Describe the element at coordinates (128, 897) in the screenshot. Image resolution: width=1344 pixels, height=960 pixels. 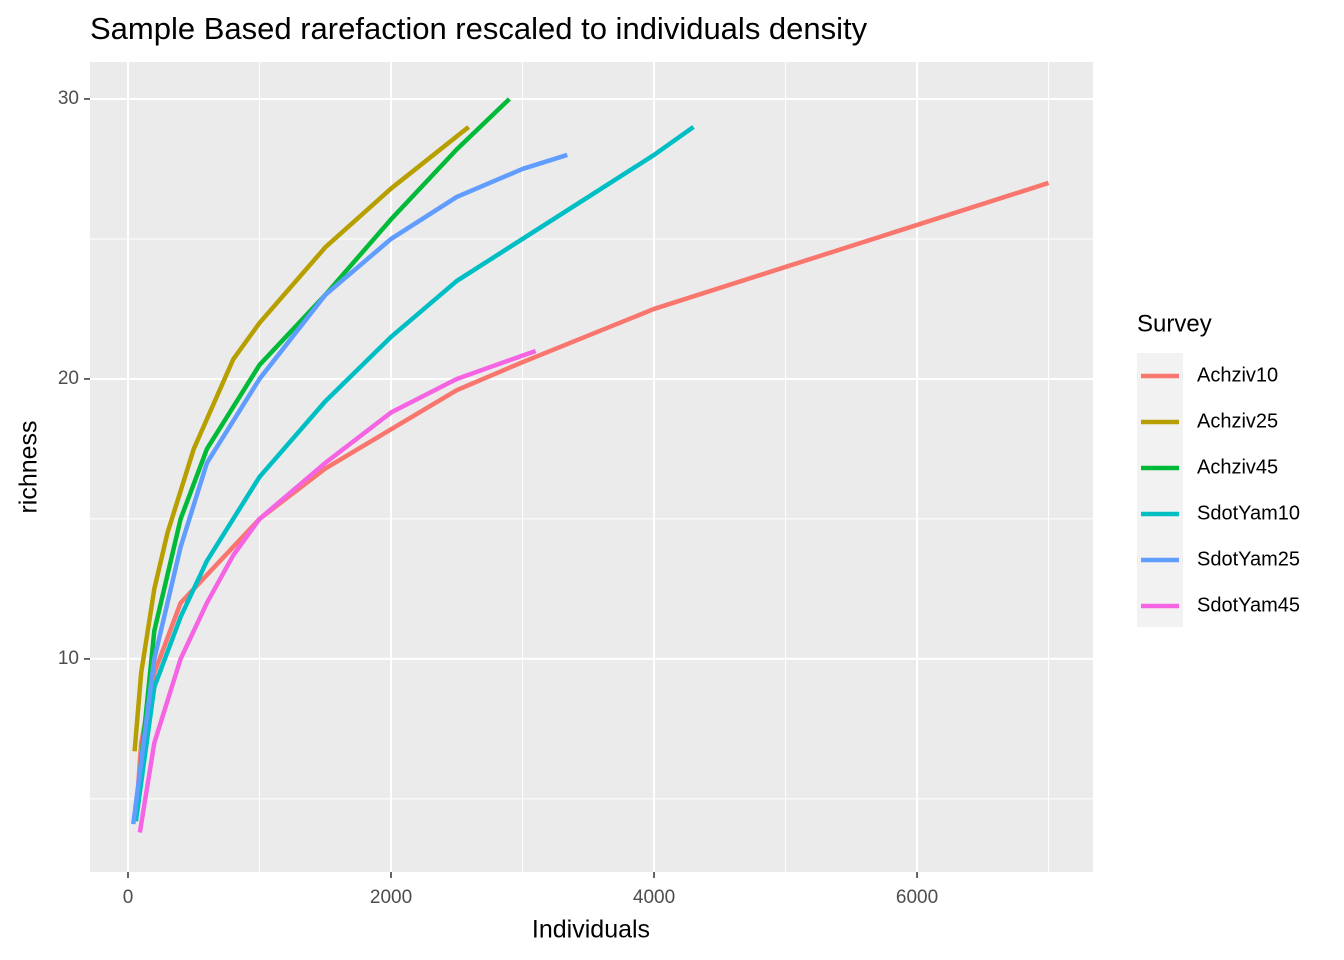
I see `x-tick-label: 0` at that location.